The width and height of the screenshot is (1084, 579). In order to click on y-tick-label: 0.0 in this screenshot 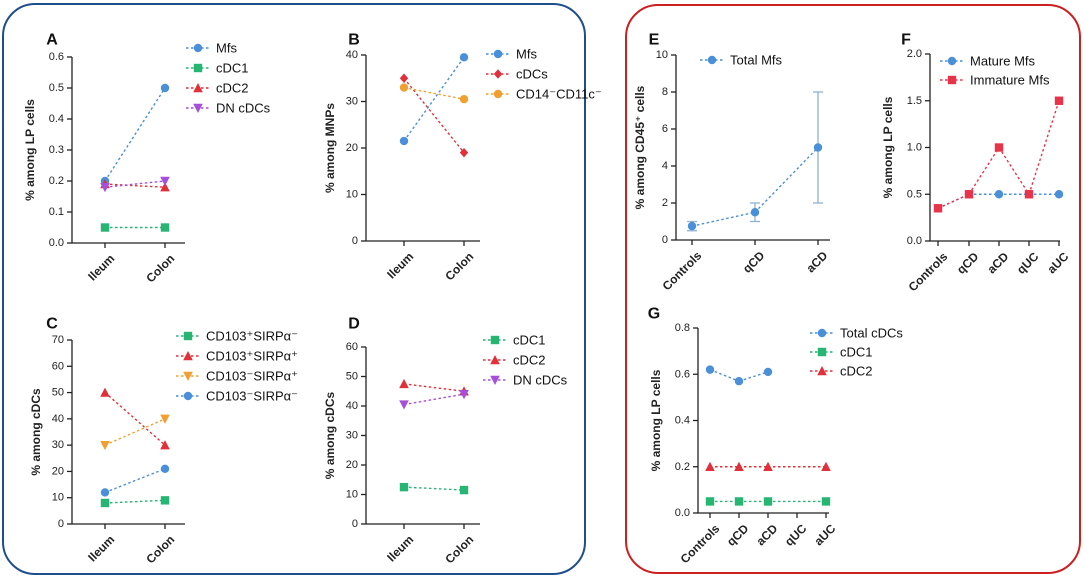, I will do `click(56, 243)`.